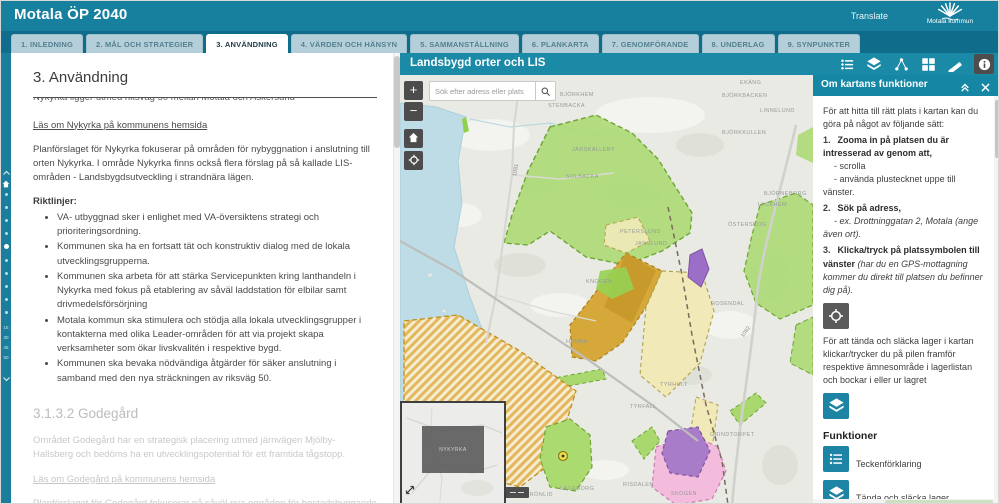 This screenshot has width=999, height=504. I want to click on zoom-out-button: −, so click(413, 111).